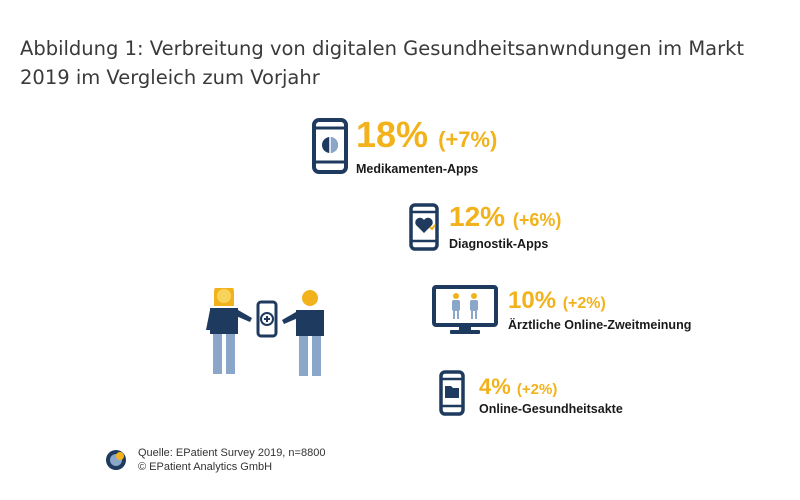 The width and height of the screenshot is (800, 500). Describe the element at coordinates (495, 386) in the screenshot. I see `stat-value: 4%` at that location.